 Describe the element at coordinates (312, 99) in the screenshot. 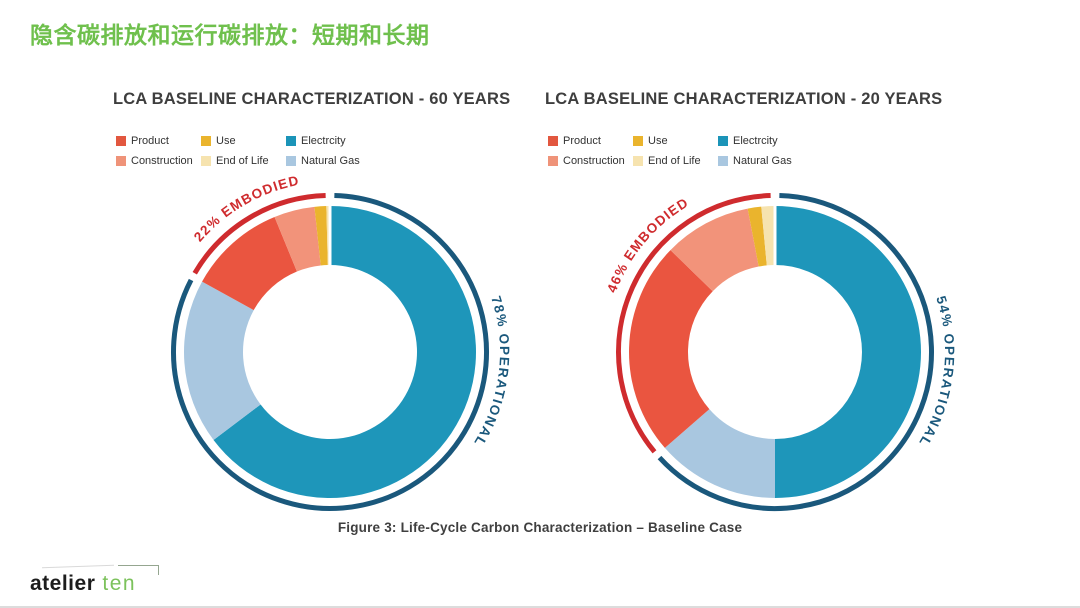

I see `chart-title-60-years: LCA BASELINE CHARACTERIZATION - 60 YEARS` at that location.